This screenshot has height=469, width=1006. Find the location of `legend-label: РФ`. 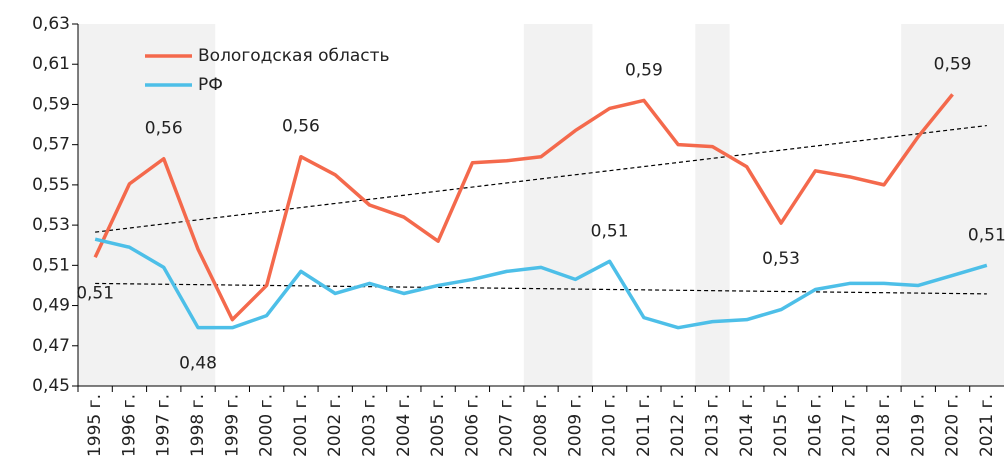

legend-label: РФ is located at coordinates (210, 85).